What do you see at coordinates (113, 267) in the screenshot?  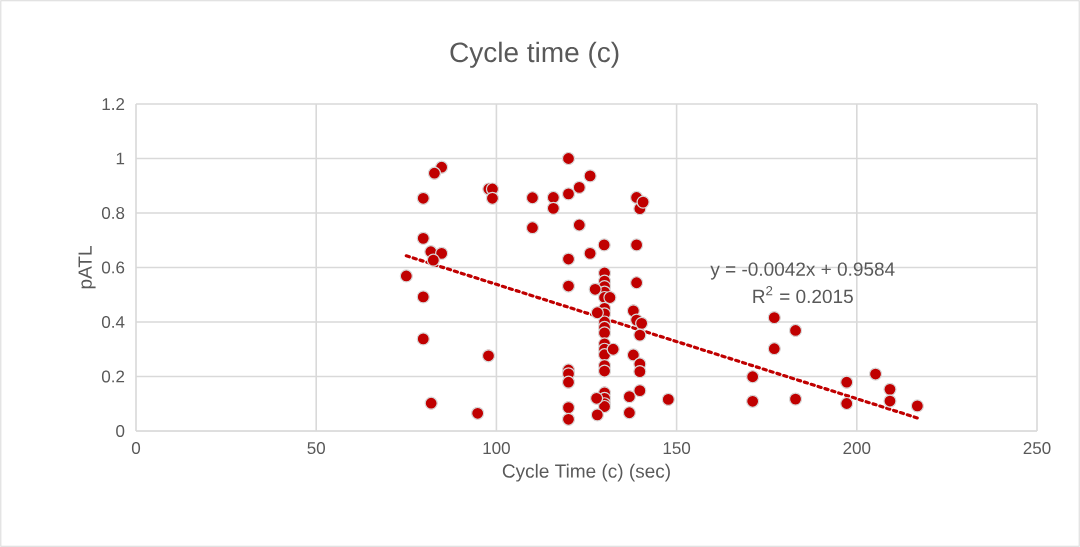 I see `y-tick-label: 0.6` at bounding box center [113, 267].